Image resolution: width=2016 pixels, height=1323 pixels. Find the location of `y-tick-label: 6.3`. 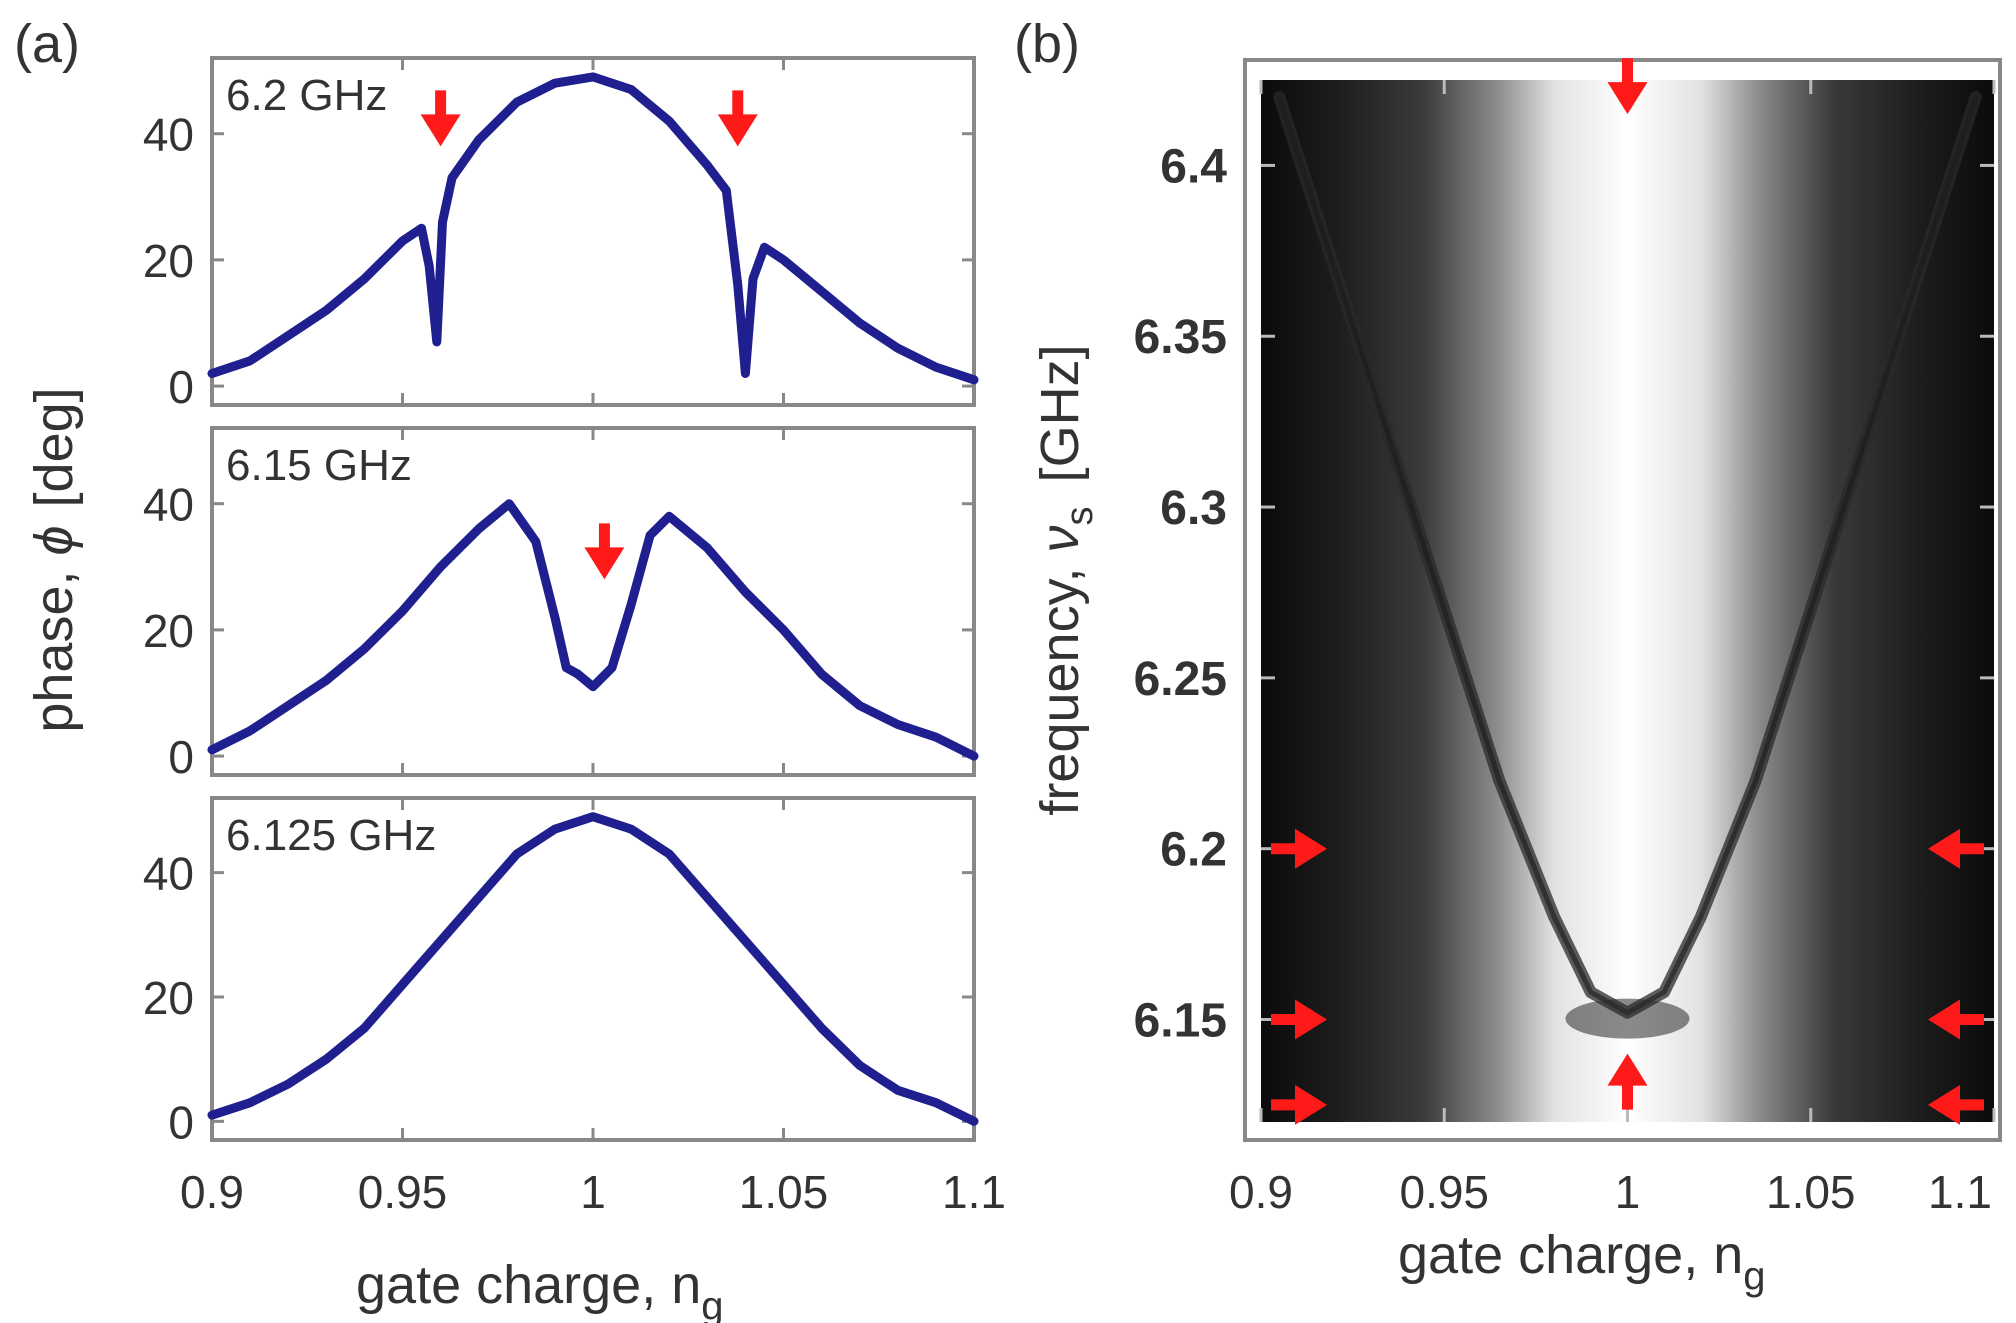

y-tick-label: 6.3 is located at coordinates (1193, 508).